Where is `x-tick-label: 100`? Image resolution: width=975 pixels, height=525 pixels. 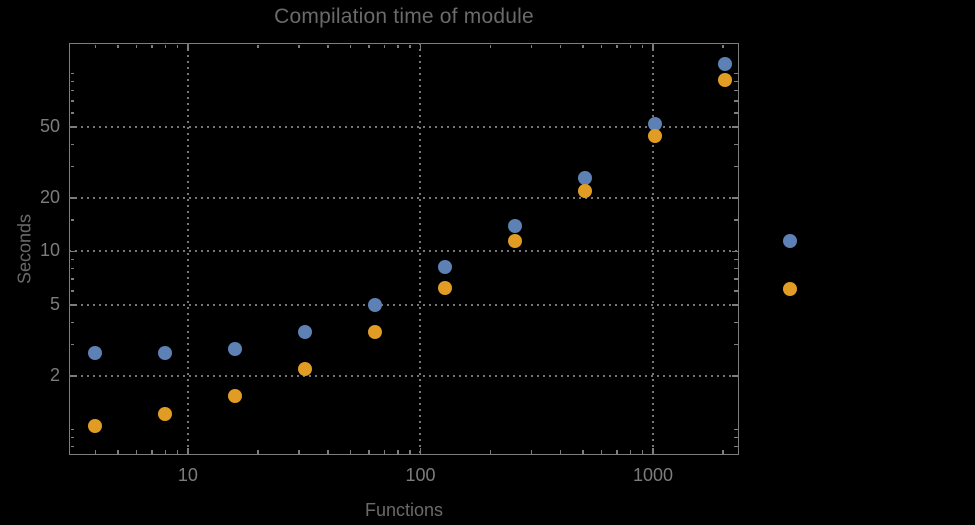 x-tick-label: 100 is located at coordinates (420, 475).